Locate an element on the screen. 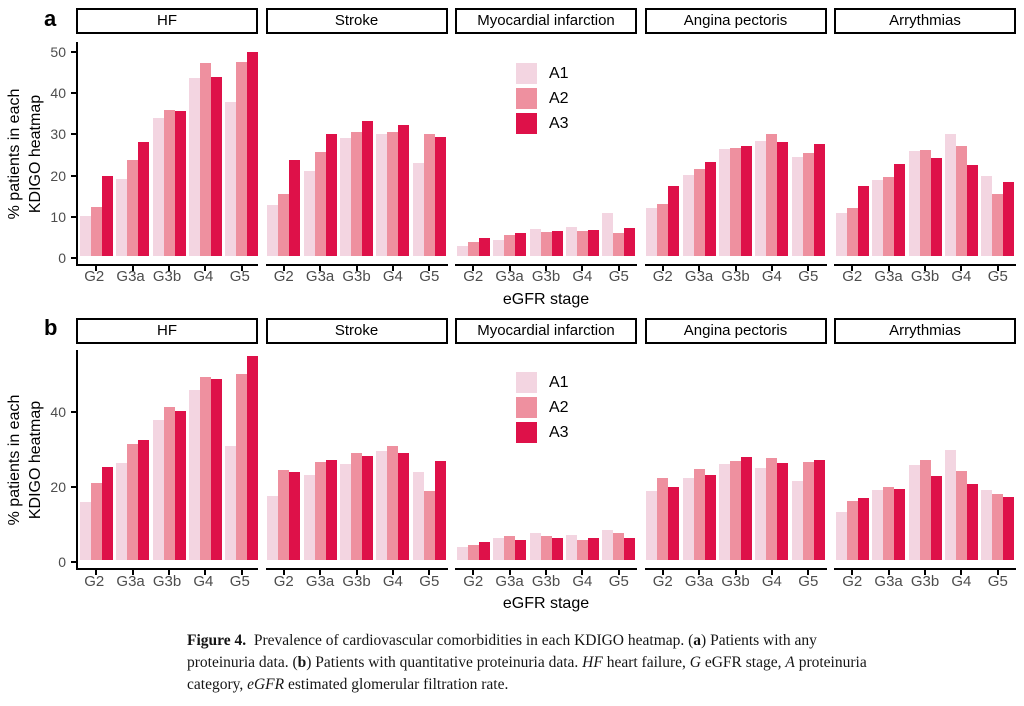  y-tick-label: 0 is located at coordinates (62, 562).